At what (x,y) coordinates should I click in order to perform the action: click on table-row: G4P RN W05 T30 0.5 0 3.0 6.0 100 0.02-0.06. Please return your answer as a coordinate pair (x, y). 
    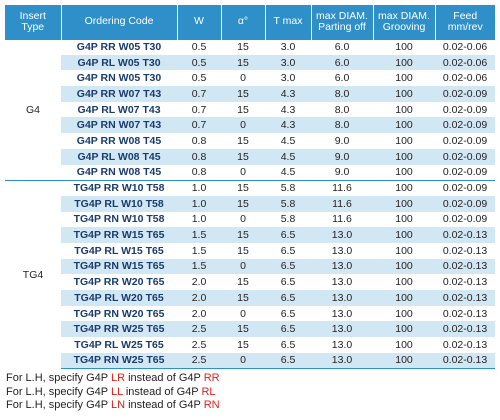
    Looking at the image, I should click on (250, 78).